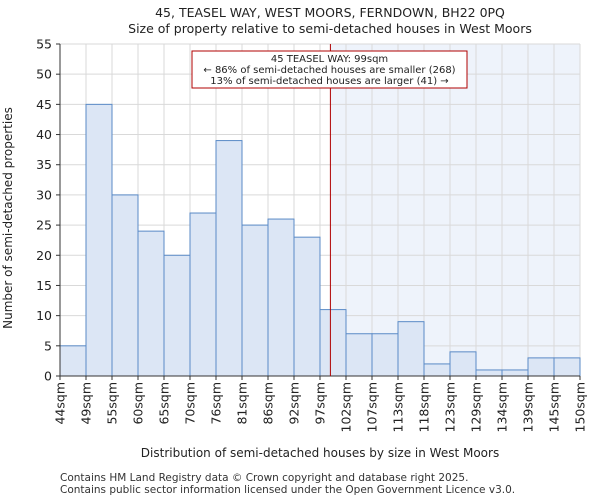  I want to click on y-tick-label: 55, so click(44, 44).